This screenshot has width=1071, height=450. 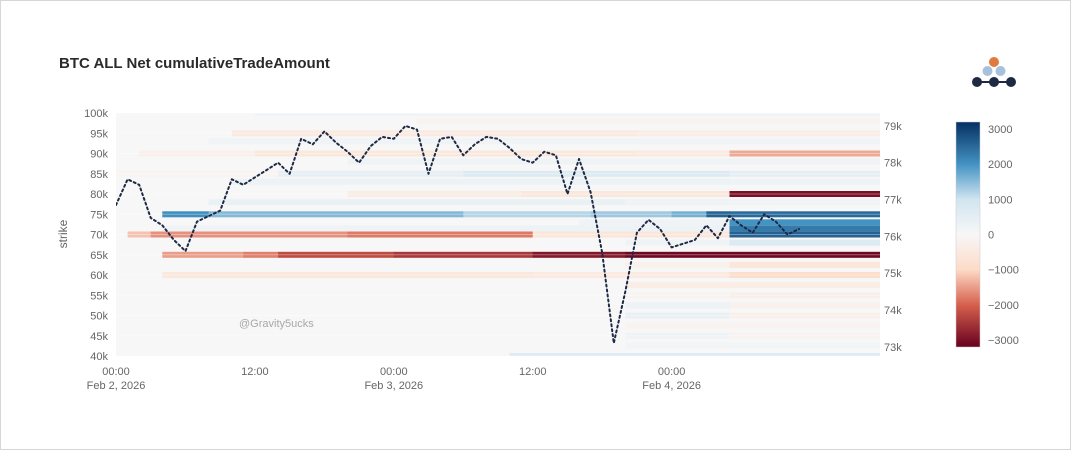 I want to click on y-tick-label: 55k, so click(x=99, y=296).